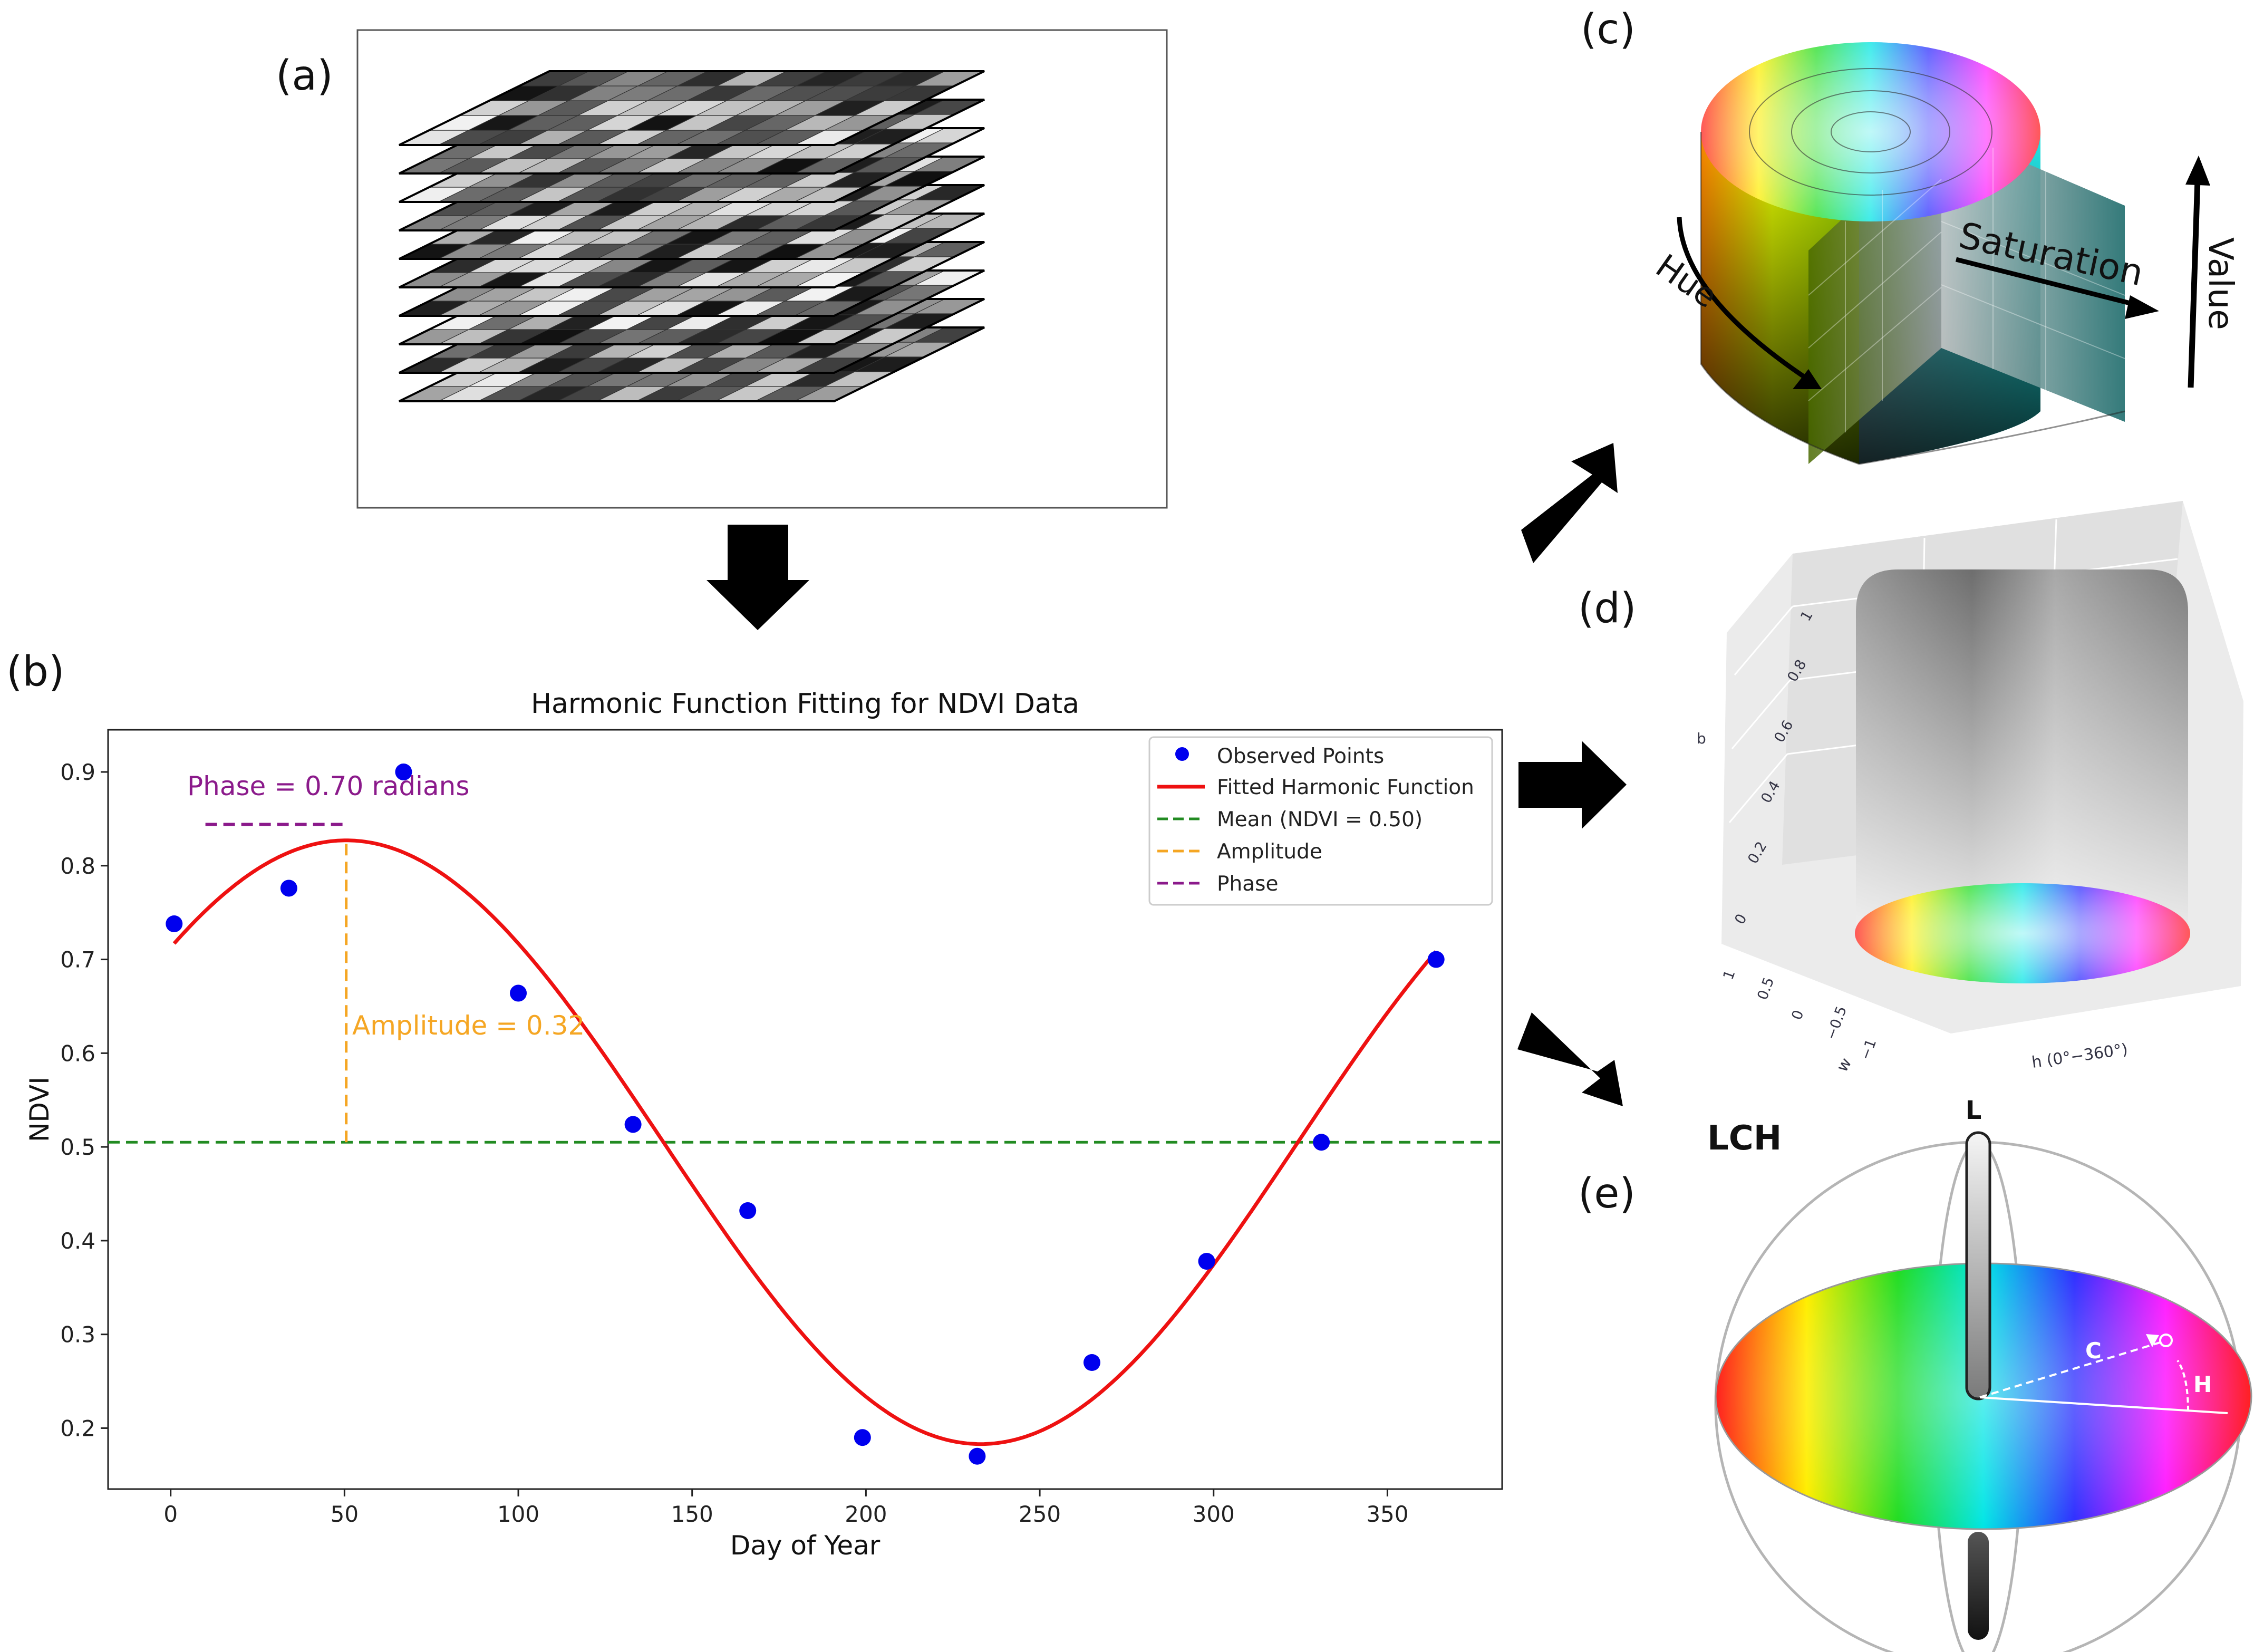 The image size is (2254, 1652). What do you see at coordinates (1836, 1023) in the screenshot?
I see `w-tick-label: −0.5` at bounding box center [1836, 1023].